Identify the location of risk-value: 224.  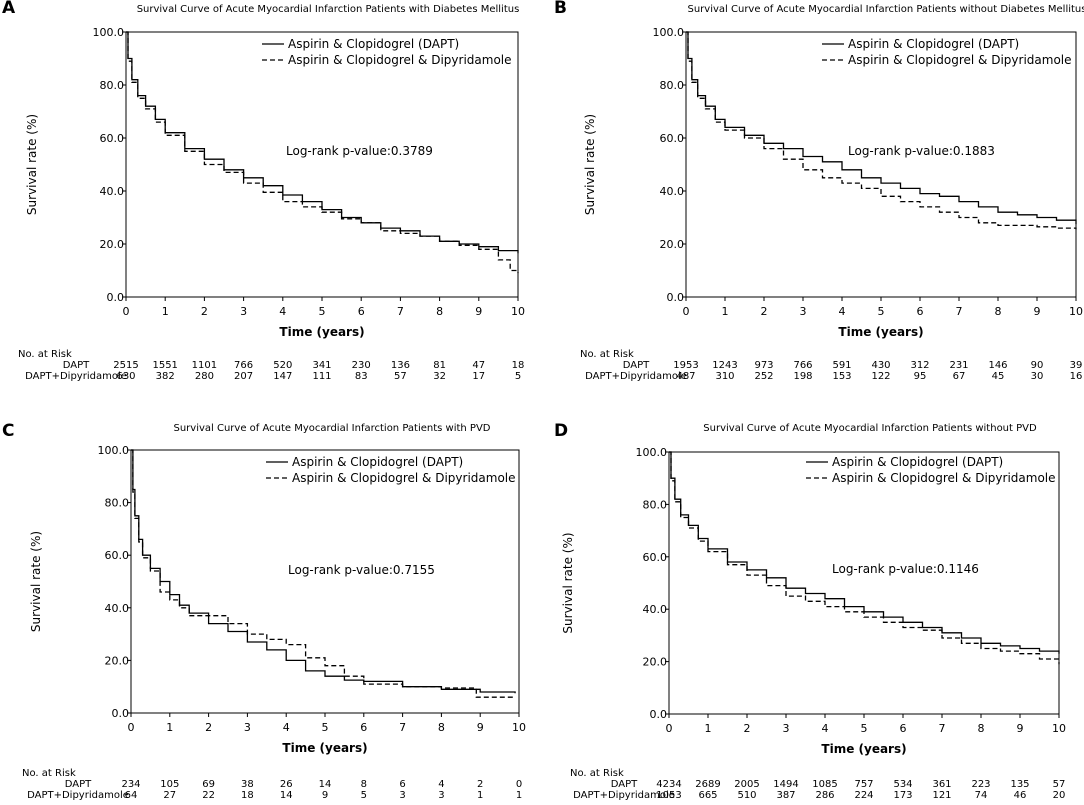
(863, 795).